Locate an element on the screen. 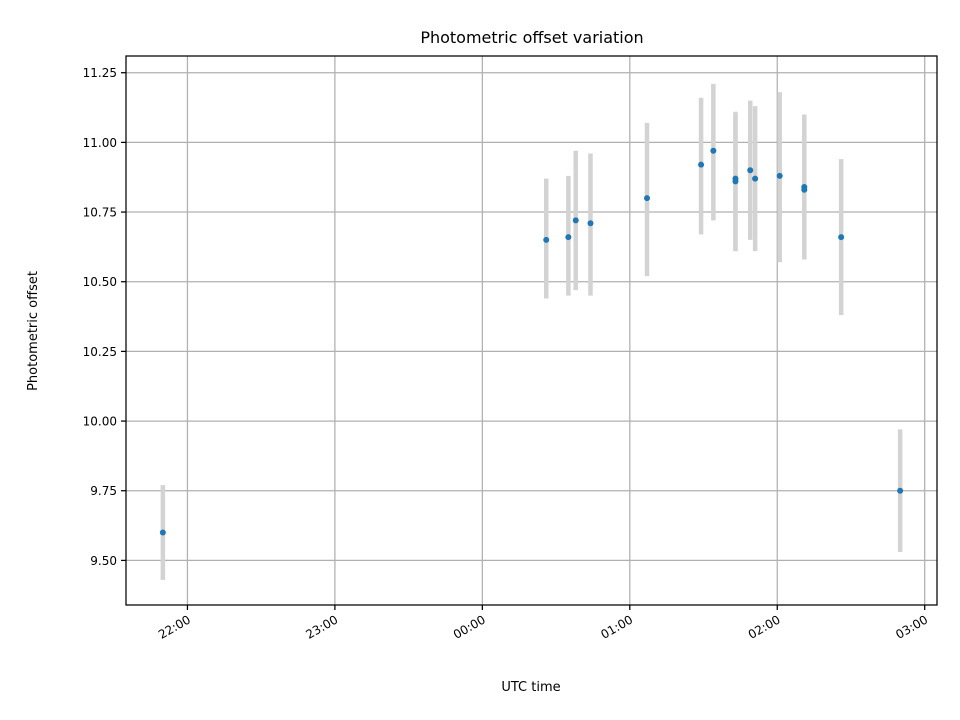  y-tick-label-2: 10.00 is located at coordinates (100, 422).